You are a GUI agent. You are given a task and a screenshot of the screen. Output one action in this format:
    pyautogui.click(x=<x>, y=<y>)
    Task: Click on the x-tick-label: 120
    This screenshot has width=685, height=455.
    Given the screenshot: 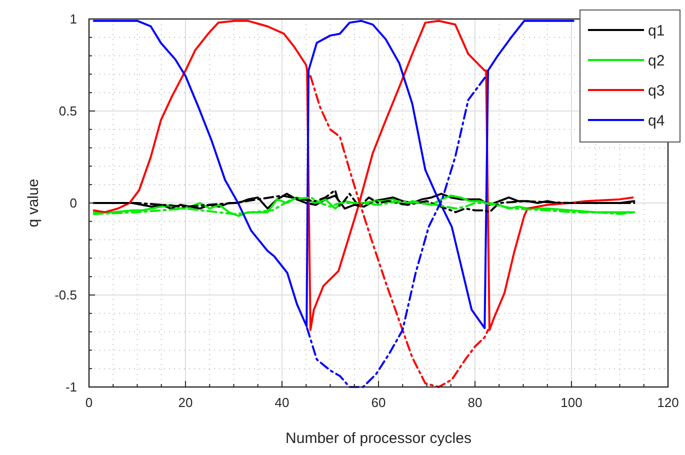 What is the action you would take?
    pyautogui.click(x=668, y=402)
    